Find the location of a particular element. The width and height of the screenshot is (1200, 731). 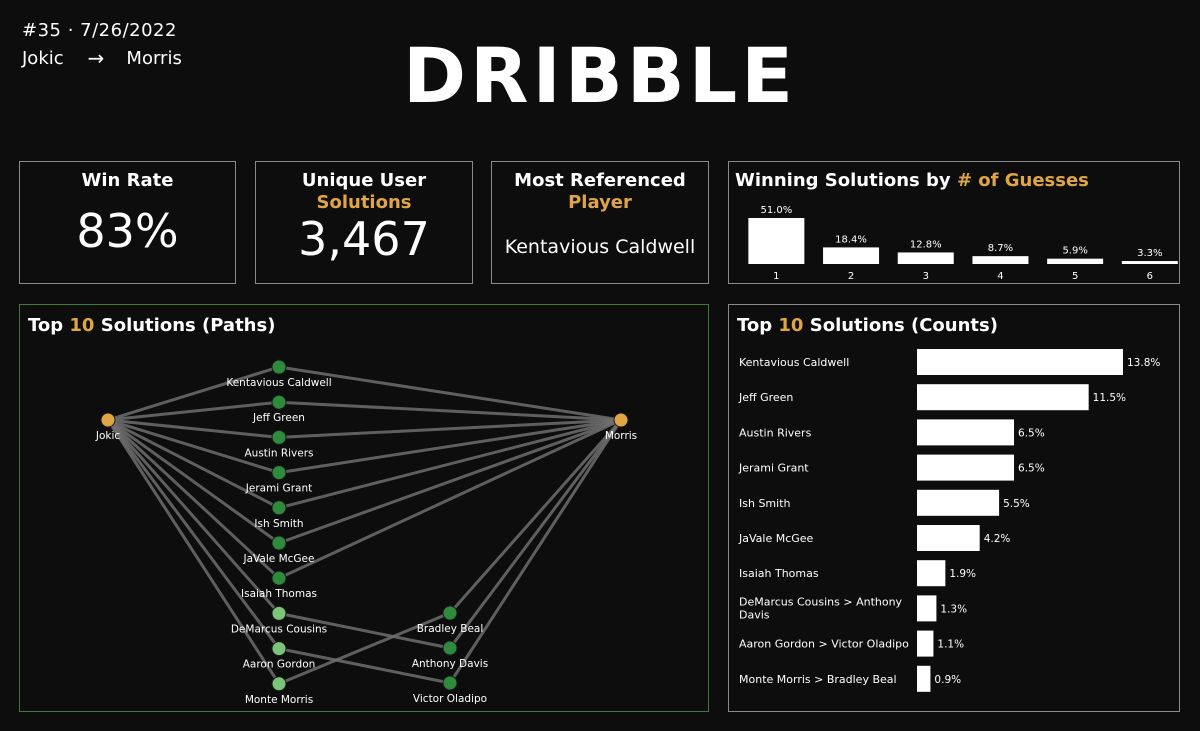

paths-title-highlight: 10 is located at coordinates (82, 325).